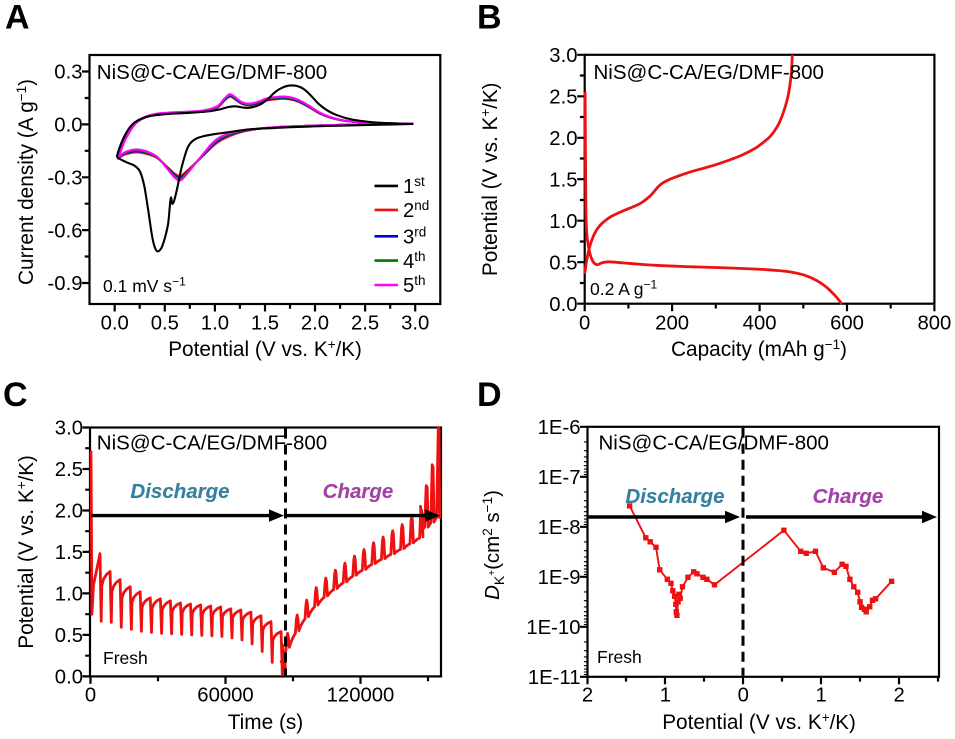 The width and height of the screenshot is (955, 739). Describe the element at coordinates (553, 628) in the screenshot. I see `svg-text: 1E-10` at that location.